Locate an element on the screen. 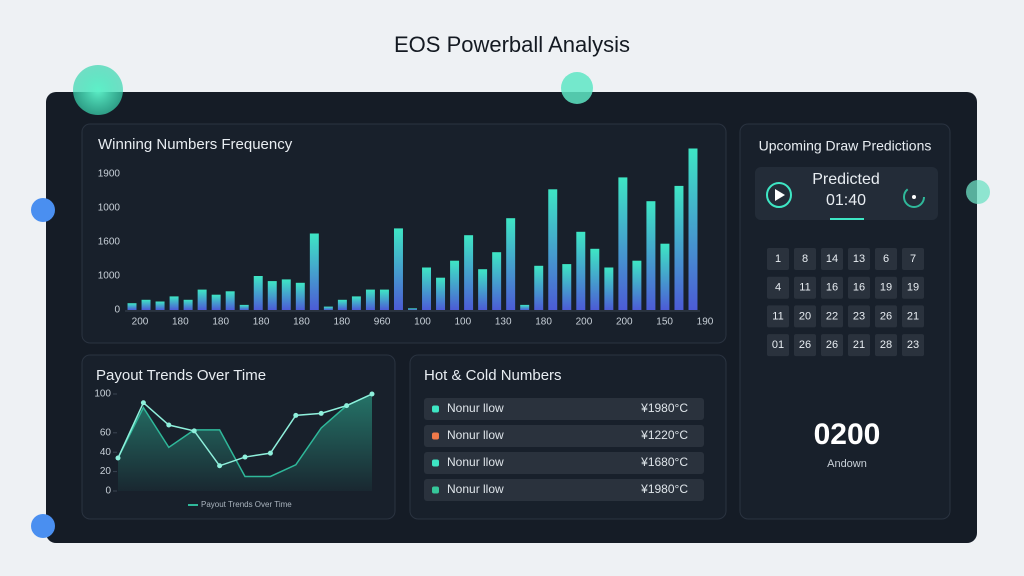 The height and width of the screenshot is (576, 1024). card-title: Payout Trends Over Time is located at coordinates (181, 375).